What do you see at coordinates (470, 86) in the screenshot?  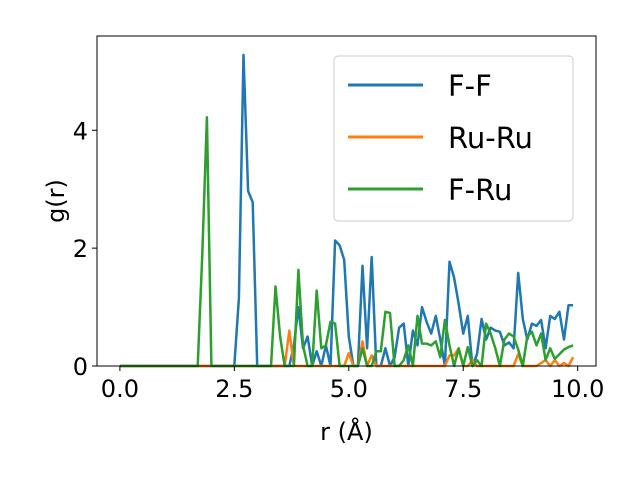 I see `legend-label: F-F` at bounding box center [470, 86].